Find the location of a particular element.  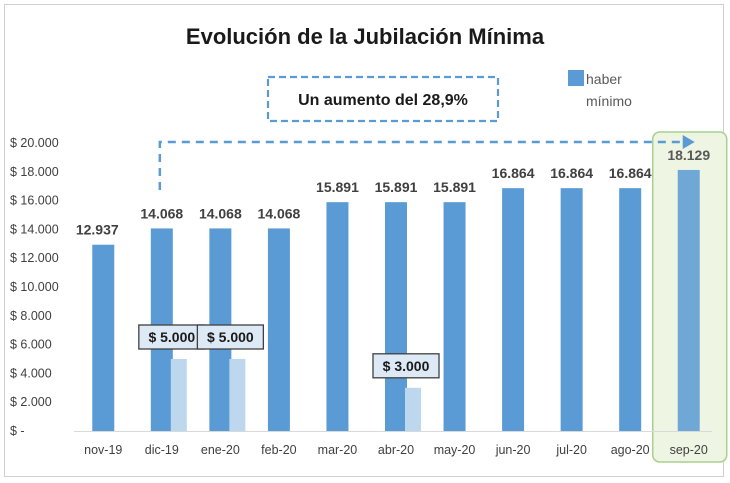

y-tick-label: $ - is located at coordinates (17, 431).